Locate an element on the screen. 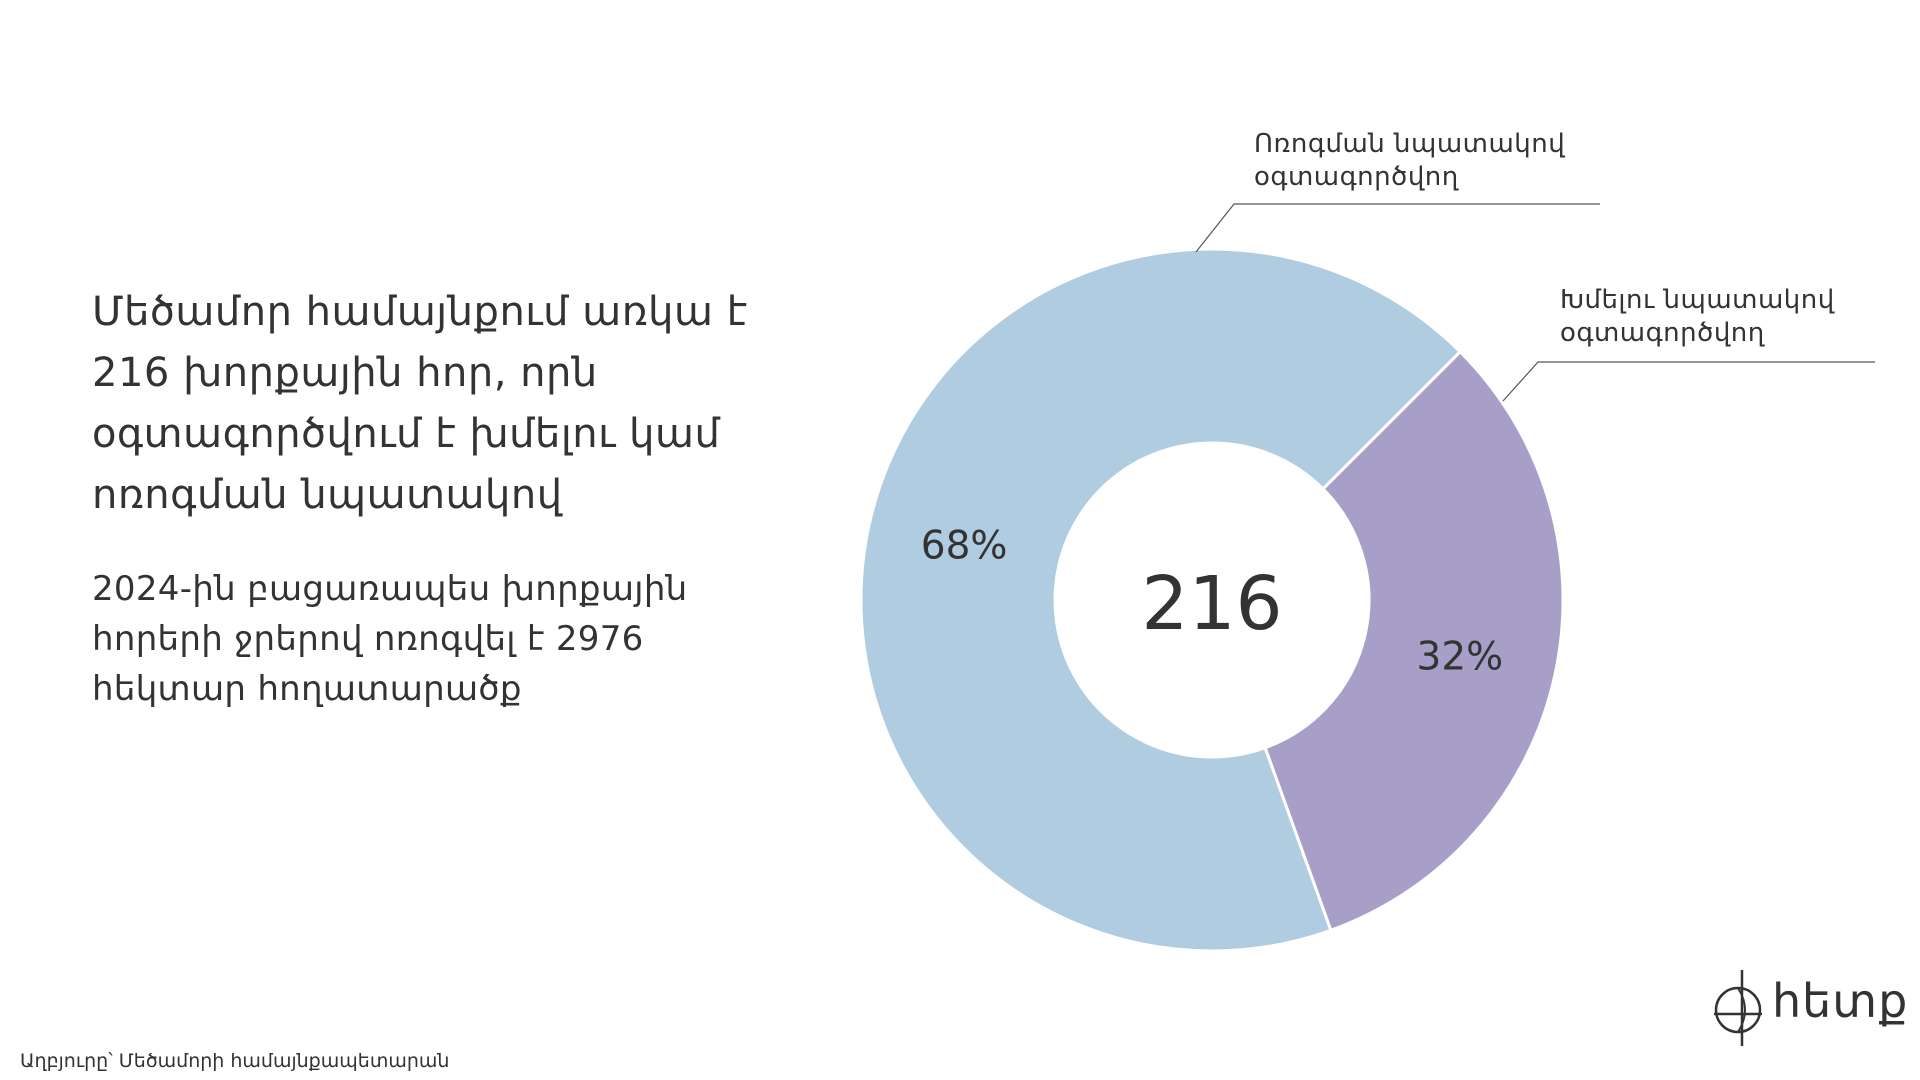  logo: հետք is located at coordinates (1809, 1008).